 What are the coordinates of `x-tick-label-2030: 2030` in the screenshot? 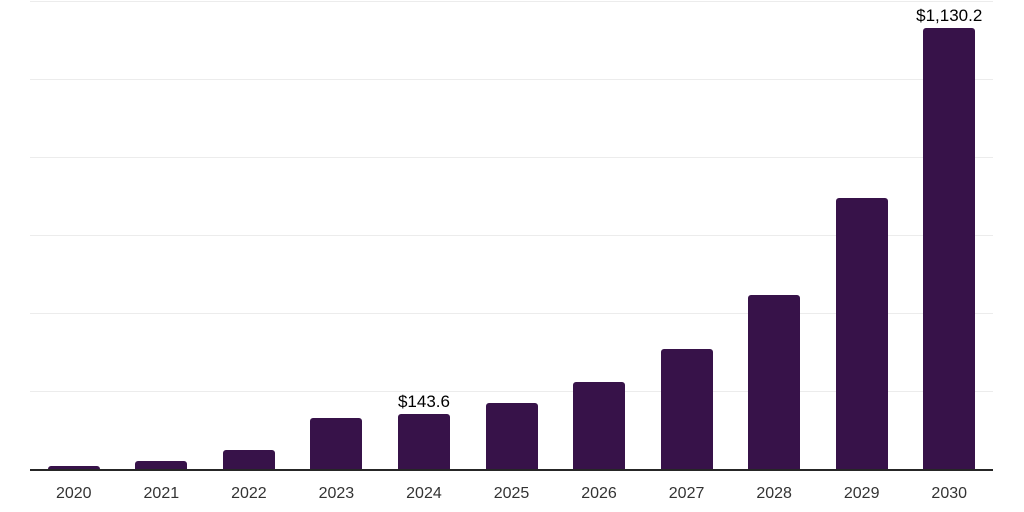 It's located at (949, 493).